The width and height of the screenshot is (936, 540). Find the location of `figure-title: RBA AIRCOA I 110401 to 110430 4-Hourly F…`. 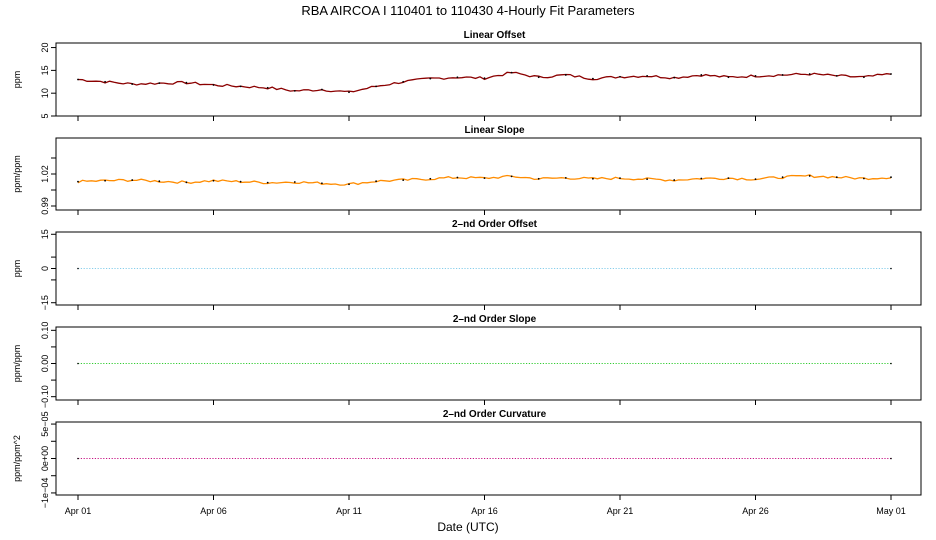

figure-title: RBA AIRCOA I 110401 to 110430 4-Hourly F… is located at coordinates (468, 10).